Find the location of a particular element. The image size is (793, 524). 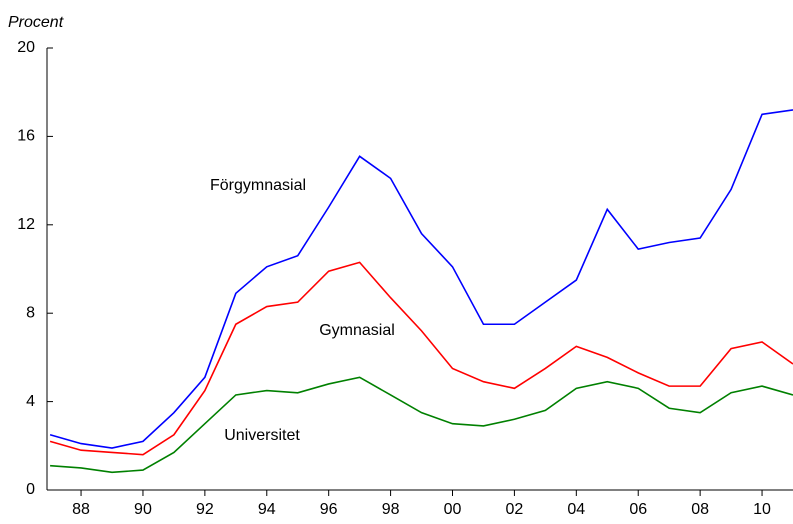

x-tick-label: 06 is located at coordinates (638, 509).